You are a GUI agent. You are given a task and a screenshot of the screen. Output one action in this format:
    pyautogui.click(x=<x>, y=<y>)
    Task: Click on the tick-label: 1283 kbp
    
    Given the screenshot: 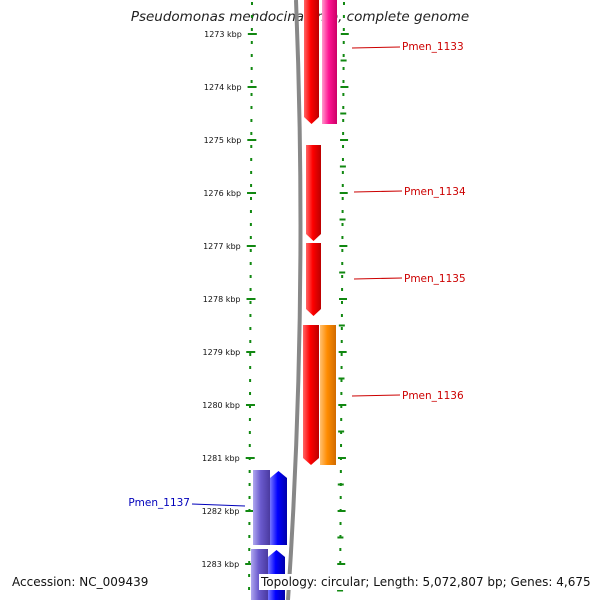 What is the action you would take?
    pyautogui.click(x=220, y=564)
    